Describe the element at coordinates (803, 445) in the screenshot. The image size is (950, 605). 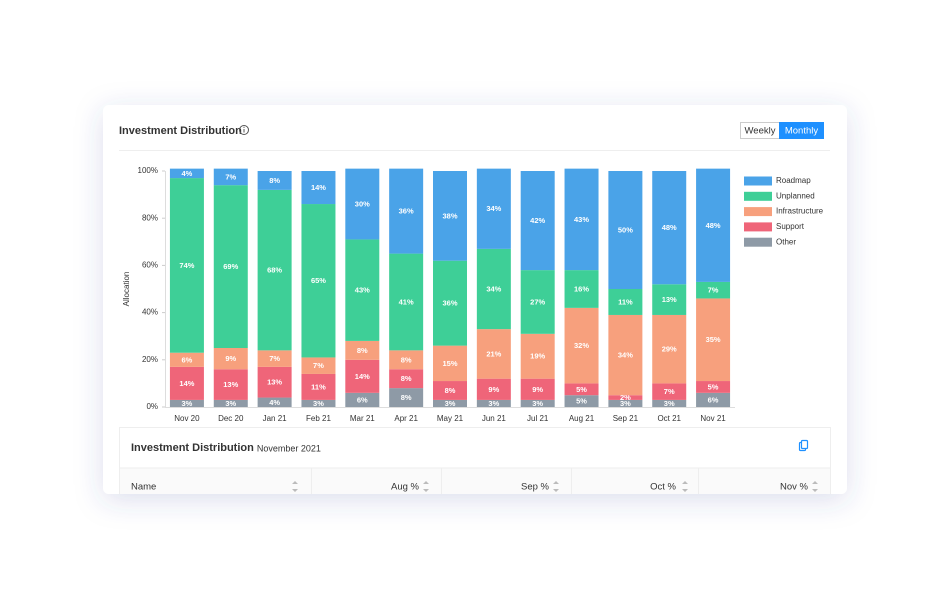
I see `copy-icon` at that location.